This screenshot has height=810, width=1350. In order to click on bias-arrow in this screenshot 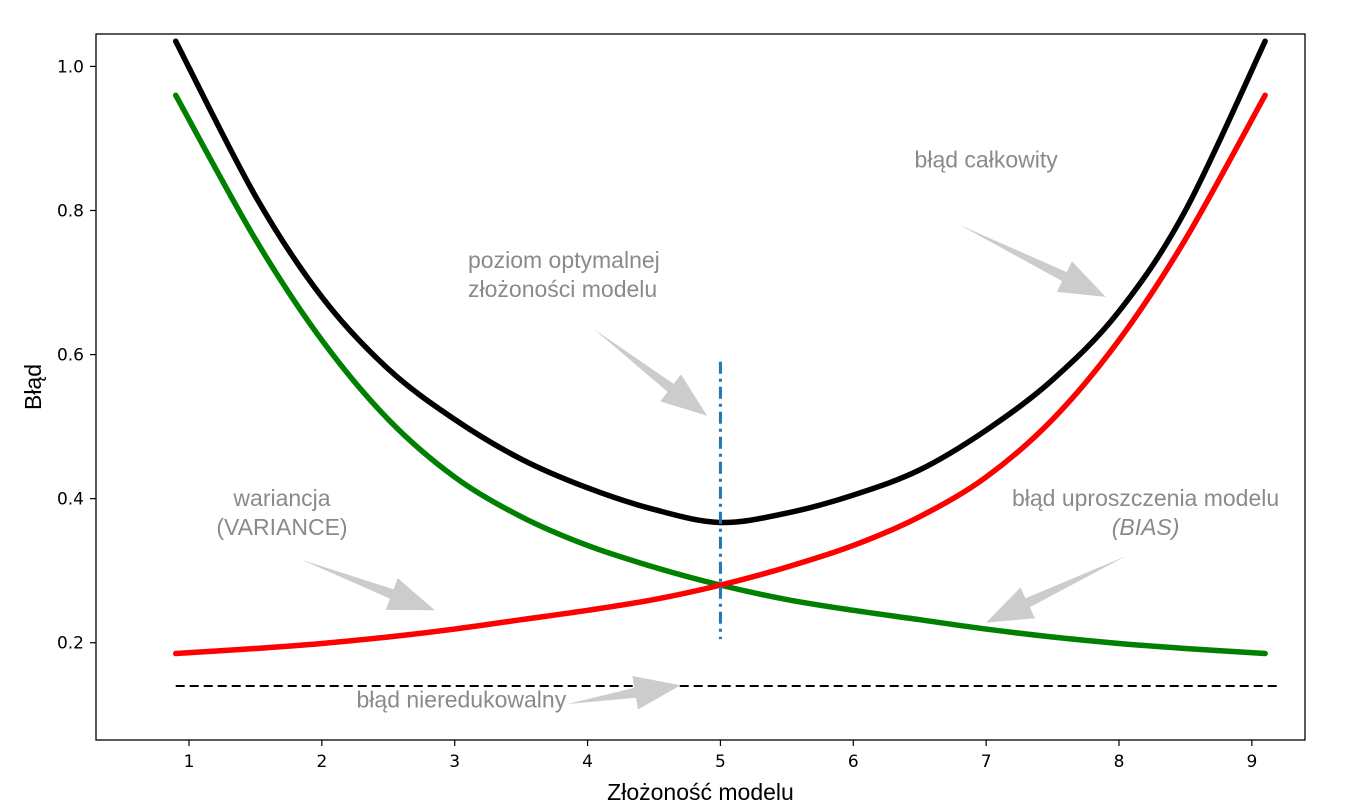, I will do `click(1056, 589)`.